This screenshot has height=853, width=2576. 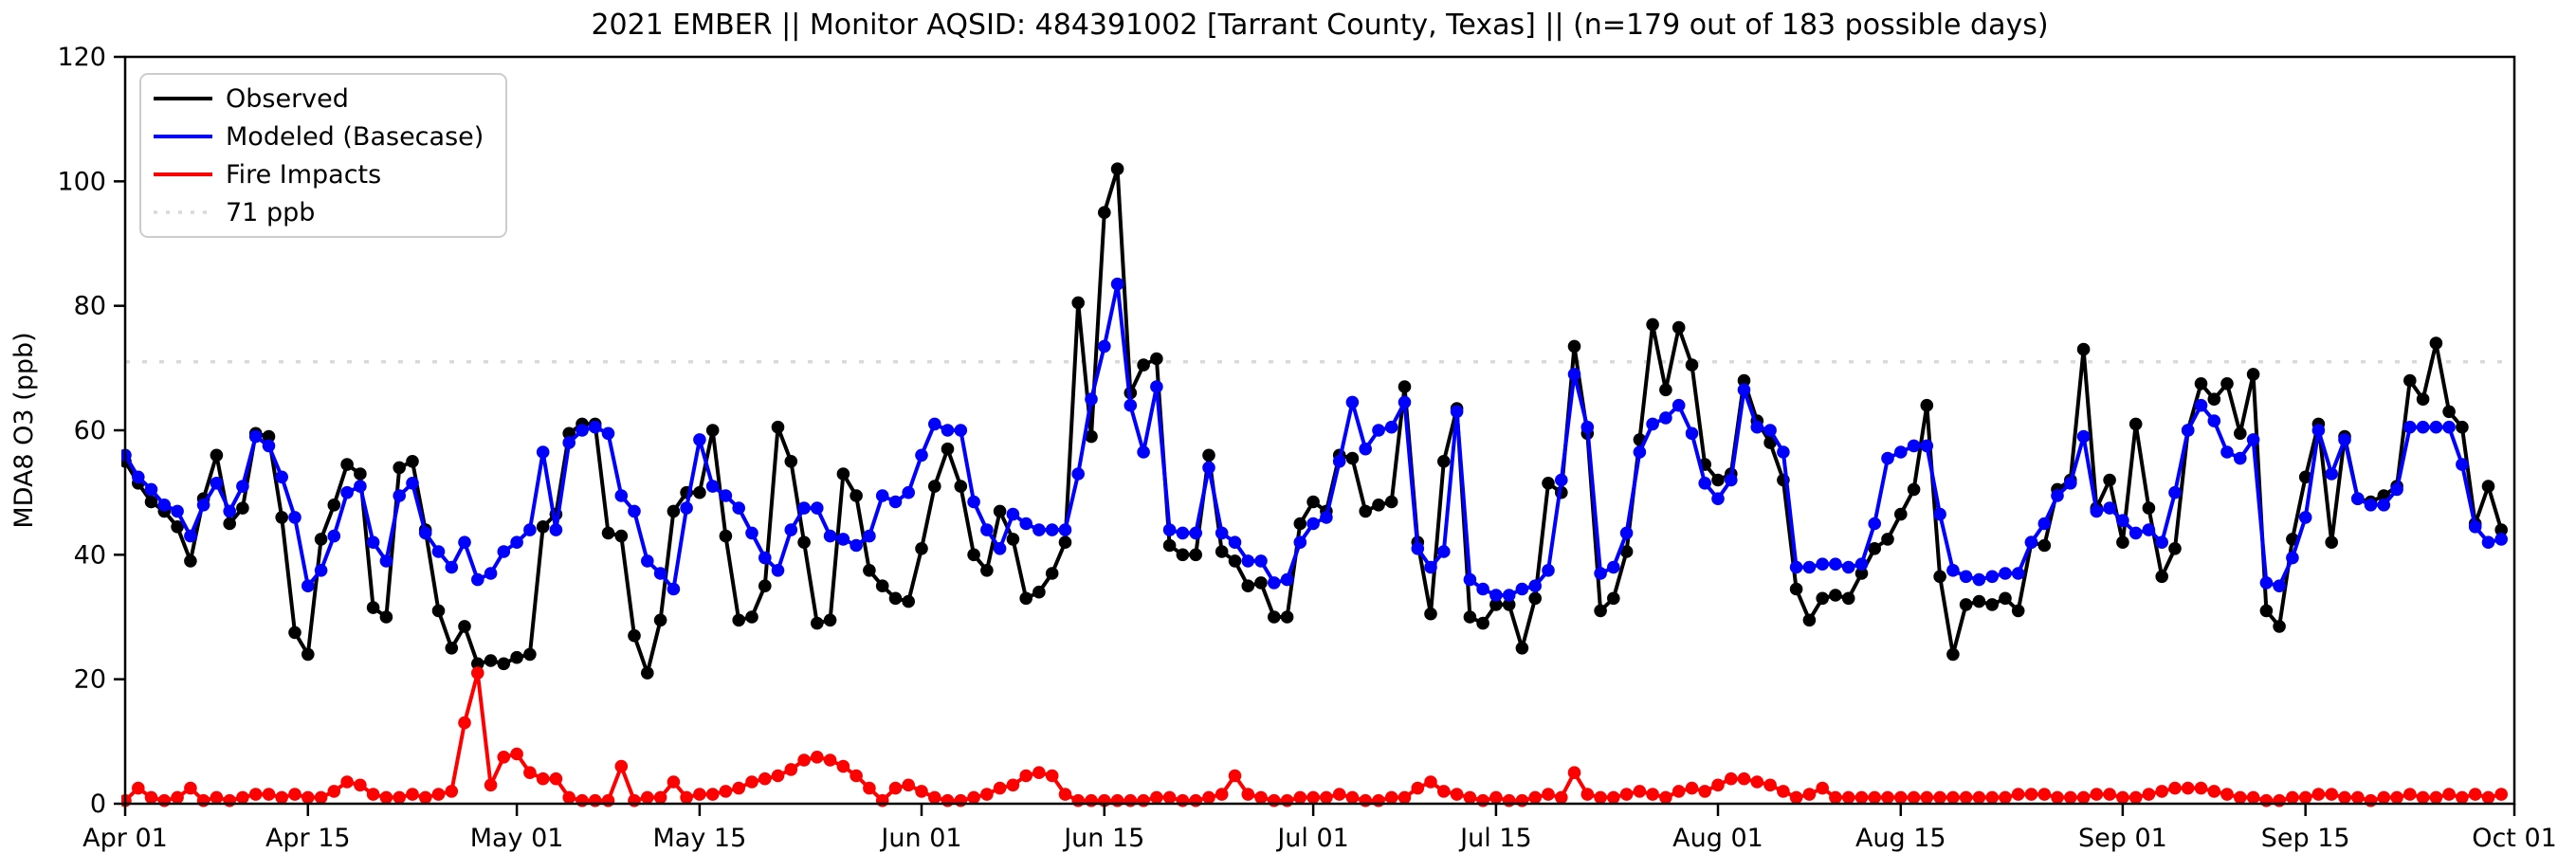 What do you see at coordinates (1312, 838) in the screenshot?
I see `x-tick-label: Jul 01` at bounding box center [1312, 838].